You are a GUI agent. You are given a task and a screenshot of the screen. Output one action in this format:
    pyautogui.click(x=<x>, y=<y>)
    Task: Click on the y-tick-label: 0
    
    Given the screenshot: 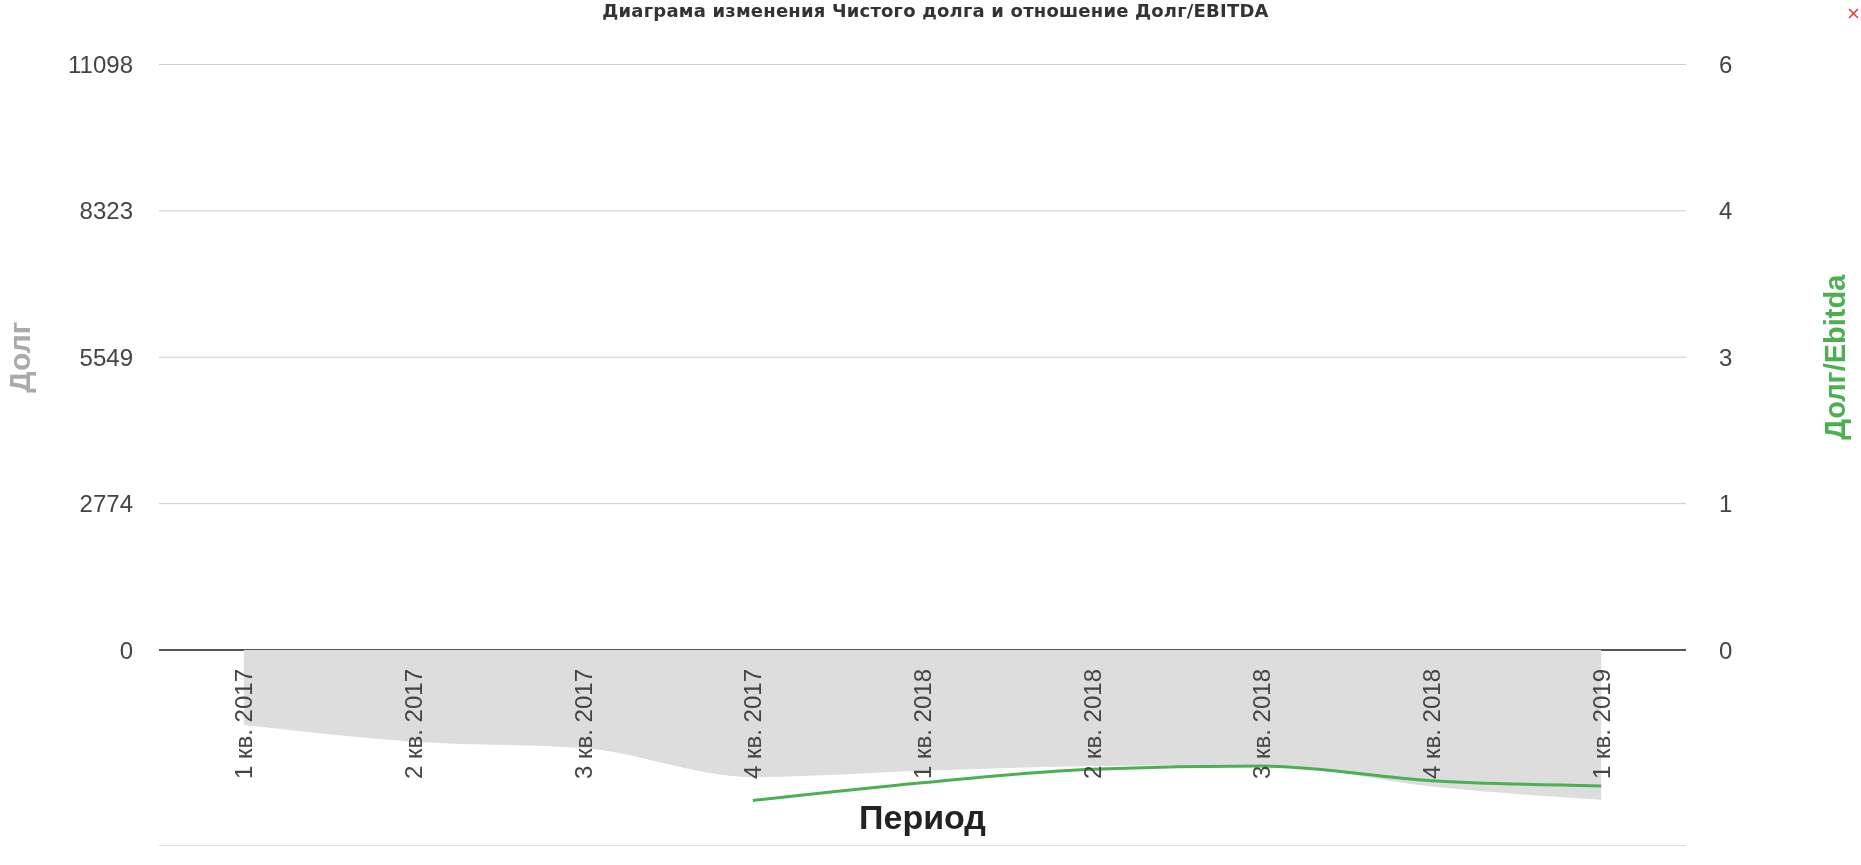 What is the action you would take?
    pyautogui.click(x=126, y=650)
    